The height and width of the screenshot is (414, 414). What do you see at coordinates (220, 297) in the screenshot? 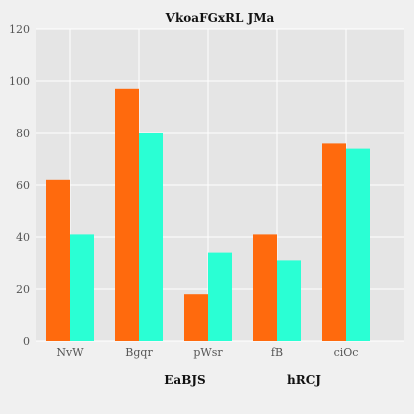
I see `bar-2-pWsr` at bounding box center [220, 297].